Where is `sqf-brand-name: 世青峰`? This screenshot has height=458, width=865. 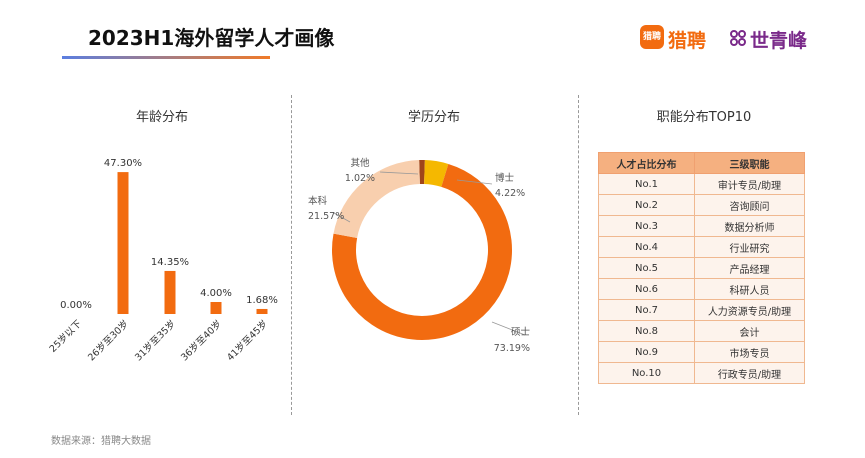 sqf-brand-name: 世青峰 is located at coordinates (779, 41).